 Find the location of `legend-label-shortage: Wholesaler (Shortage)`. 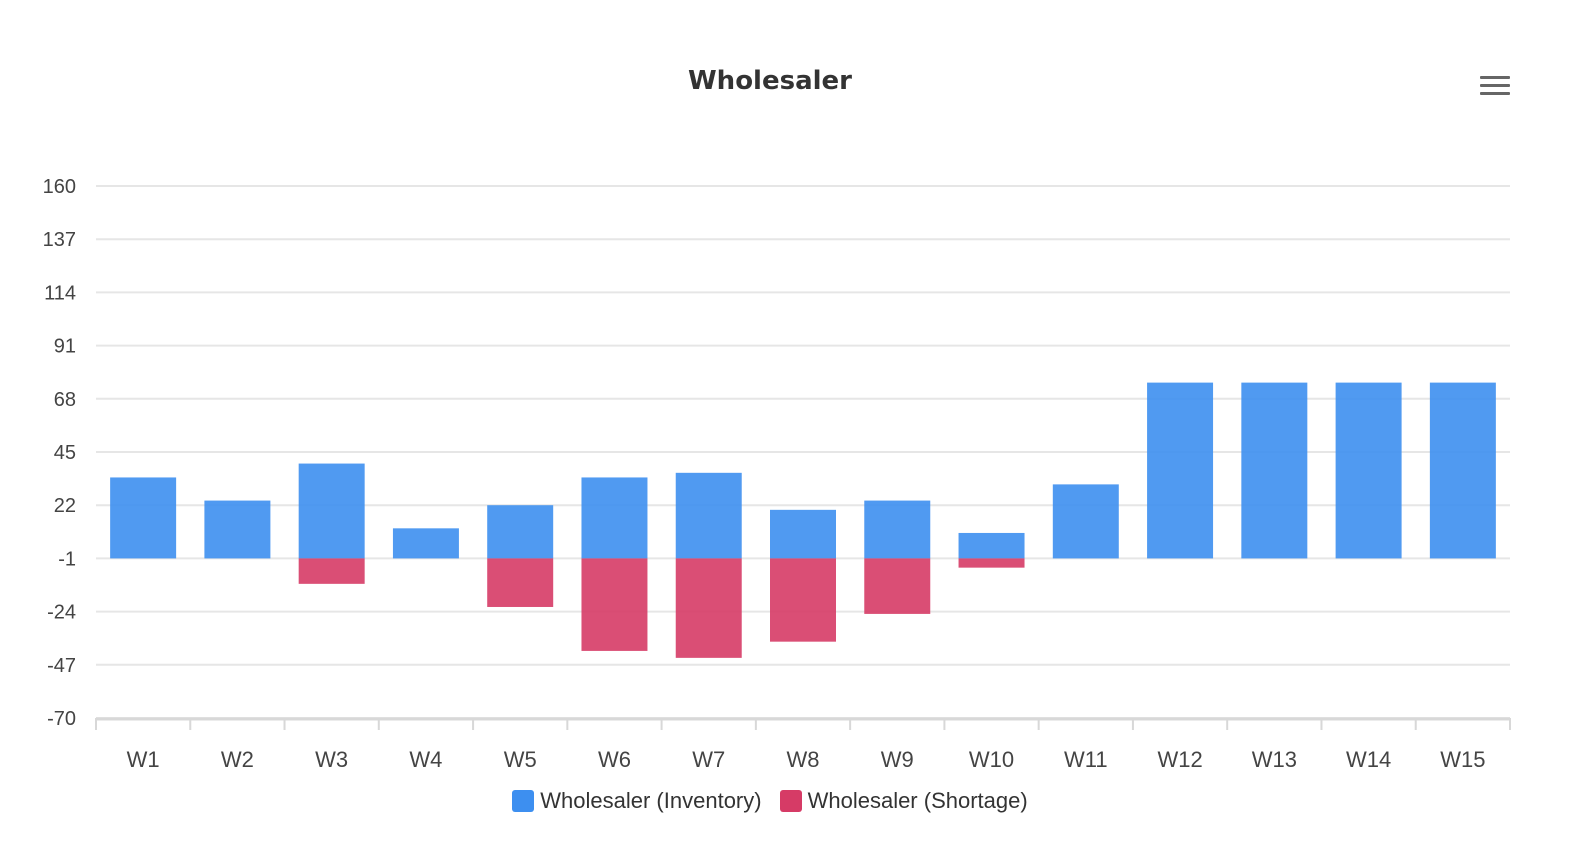

legend-label-shortage: Wholesaler (Shortage) is located at coordinates (917, 800).